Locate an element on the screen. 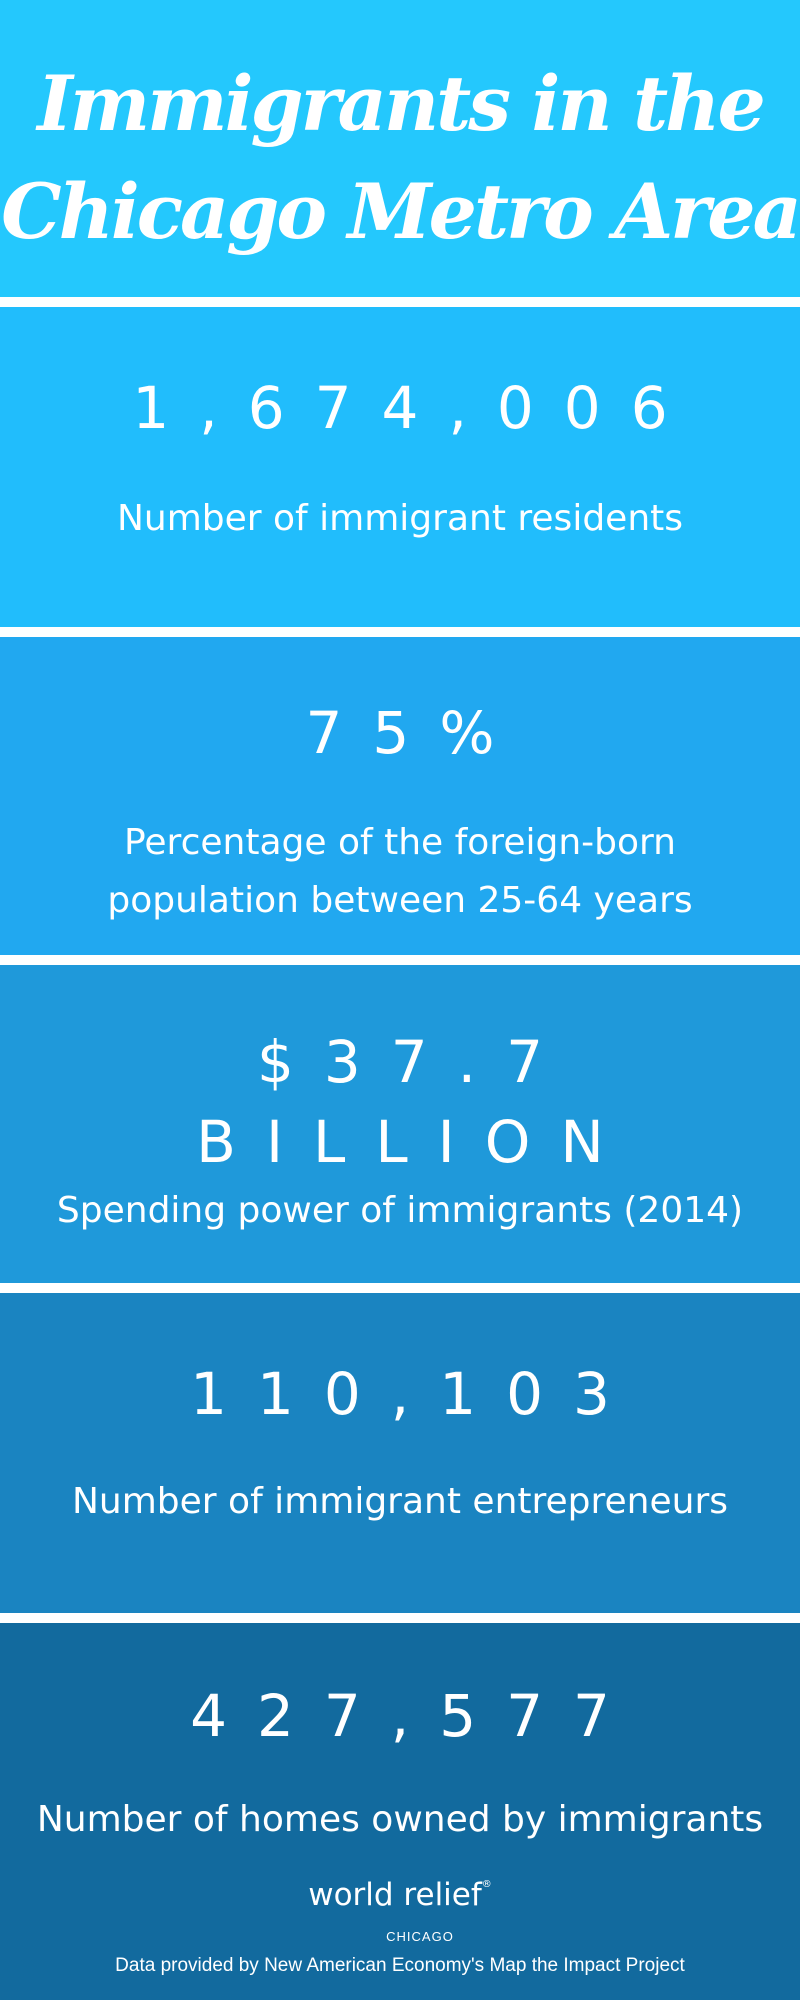 This screenshot has height=2000, width=800. title-banner: Immigrants in the Chicago Metro Area is located at coordinates (400, 148).